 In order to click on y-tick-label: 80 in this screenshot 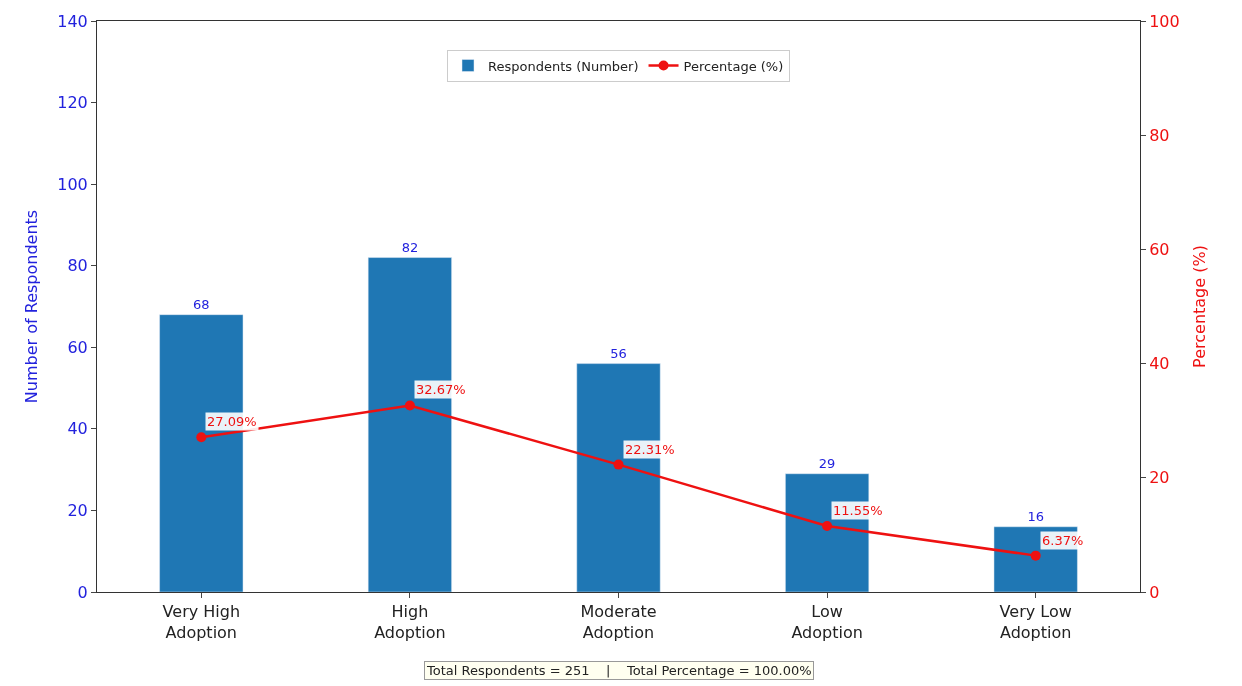, I will do `click(77, 266)`.